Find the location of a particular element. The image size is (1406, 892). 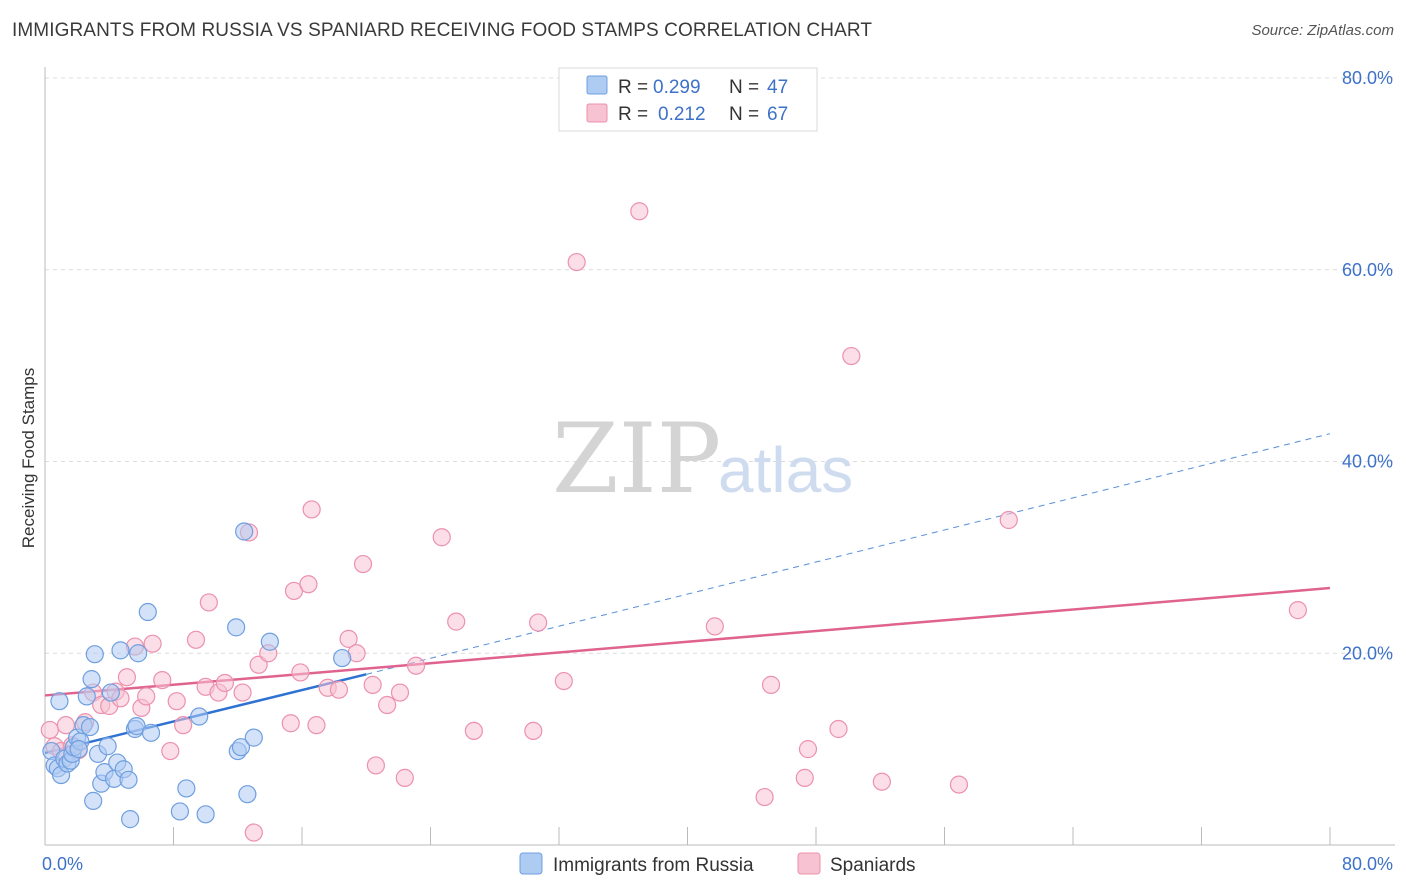

series-legend: Immigrants from Russia Spaniards is located at coordinates (717, 864).